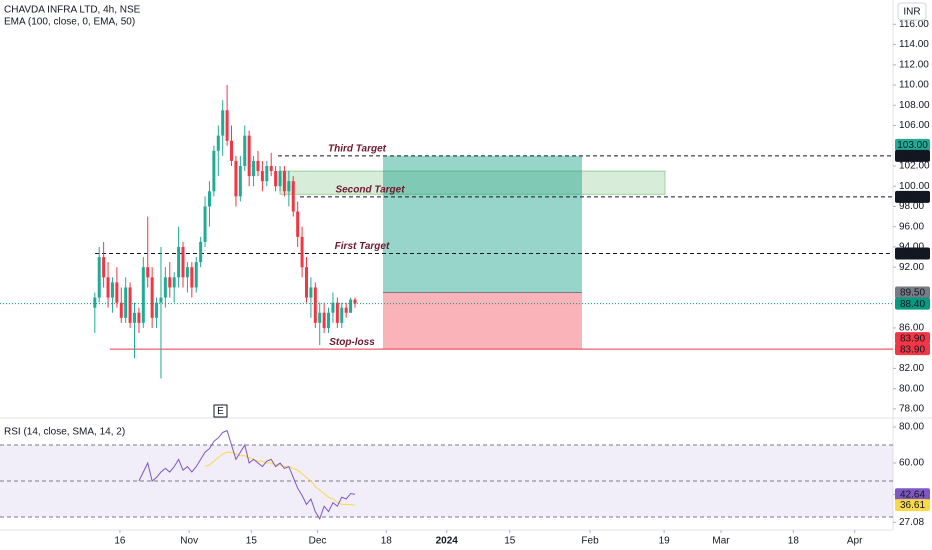  Describe the element at coordinates (447, 541) in the screenshot. I see `x-tick-label: 2024` at that location.